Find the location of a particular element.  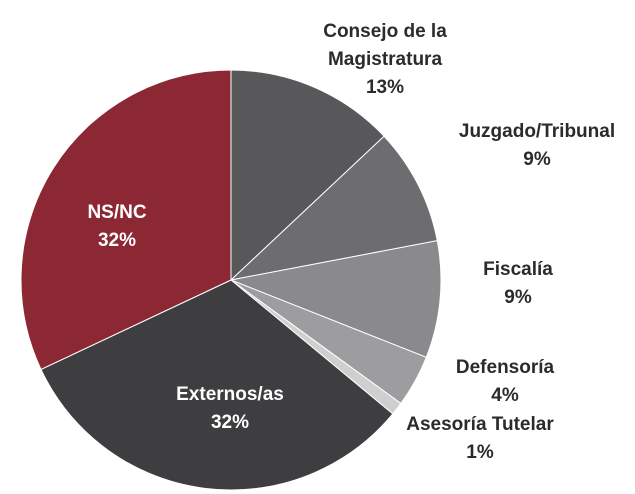

slice-label: Asesoría Tutelar 1% is located at coordinates (480, 439).